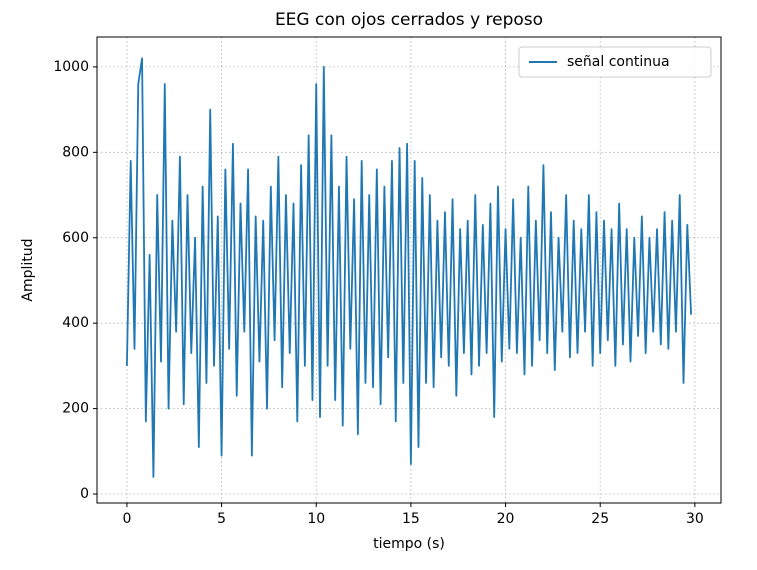  Describe the element at coordinates (75, 238) in the screenshot. I see `y-tick-label: 600` at that location.